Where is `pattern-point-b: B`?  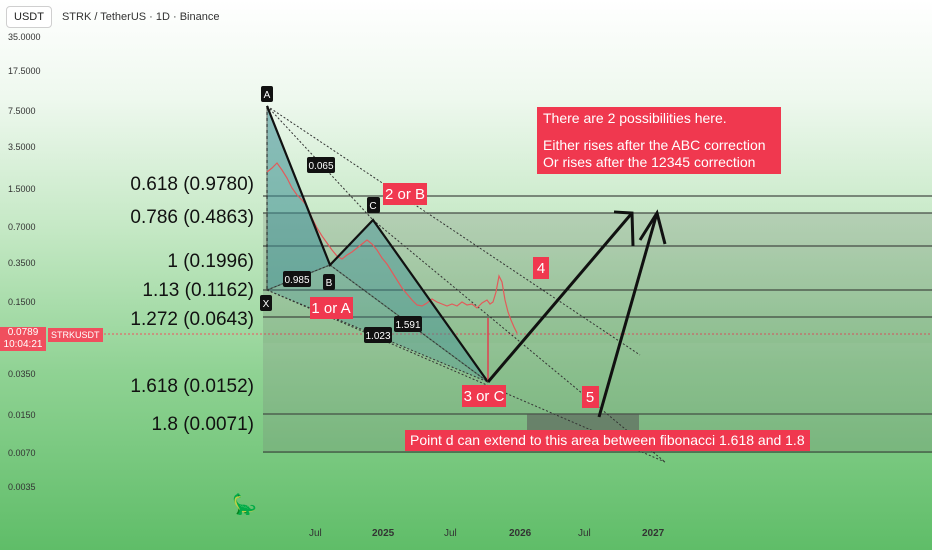 pattern-point-b: B is located at coordinates (329, 282).